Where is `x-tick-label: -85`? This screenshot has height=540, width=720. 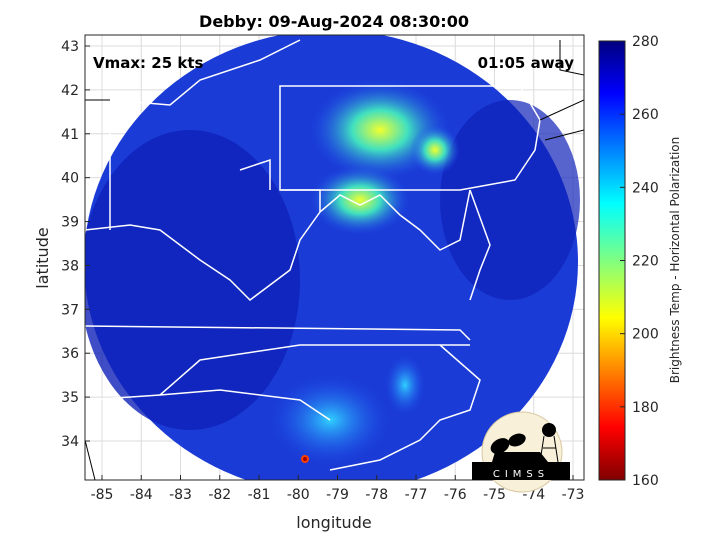
x-tick-label: -85 is located at coordinates (102, 495).